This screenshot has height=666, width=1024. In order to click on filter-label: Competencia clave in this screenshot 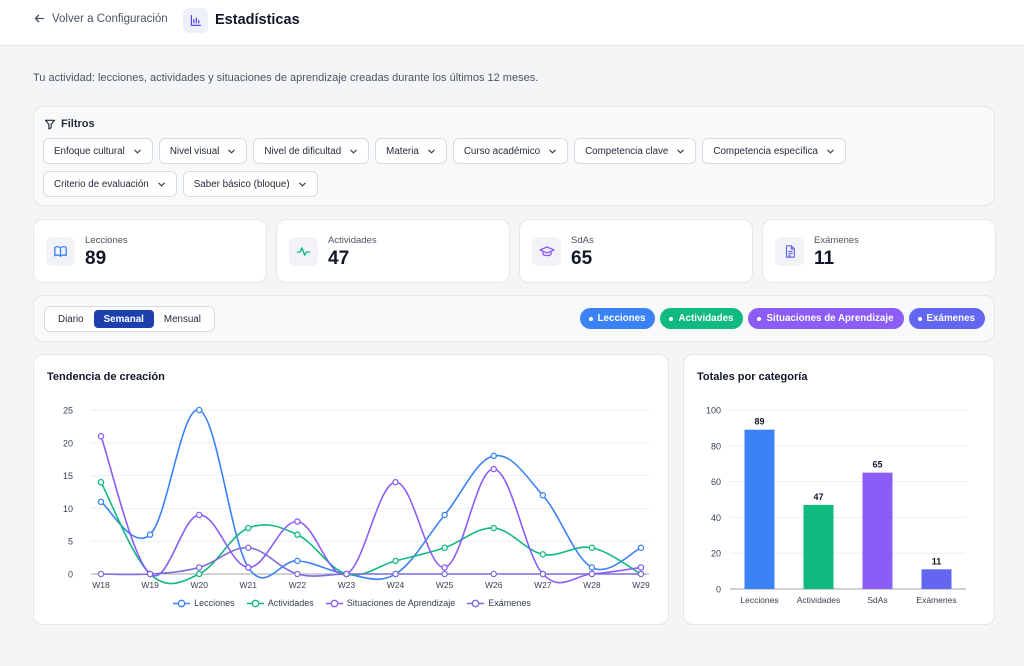, I will do `click(627, 151)`.